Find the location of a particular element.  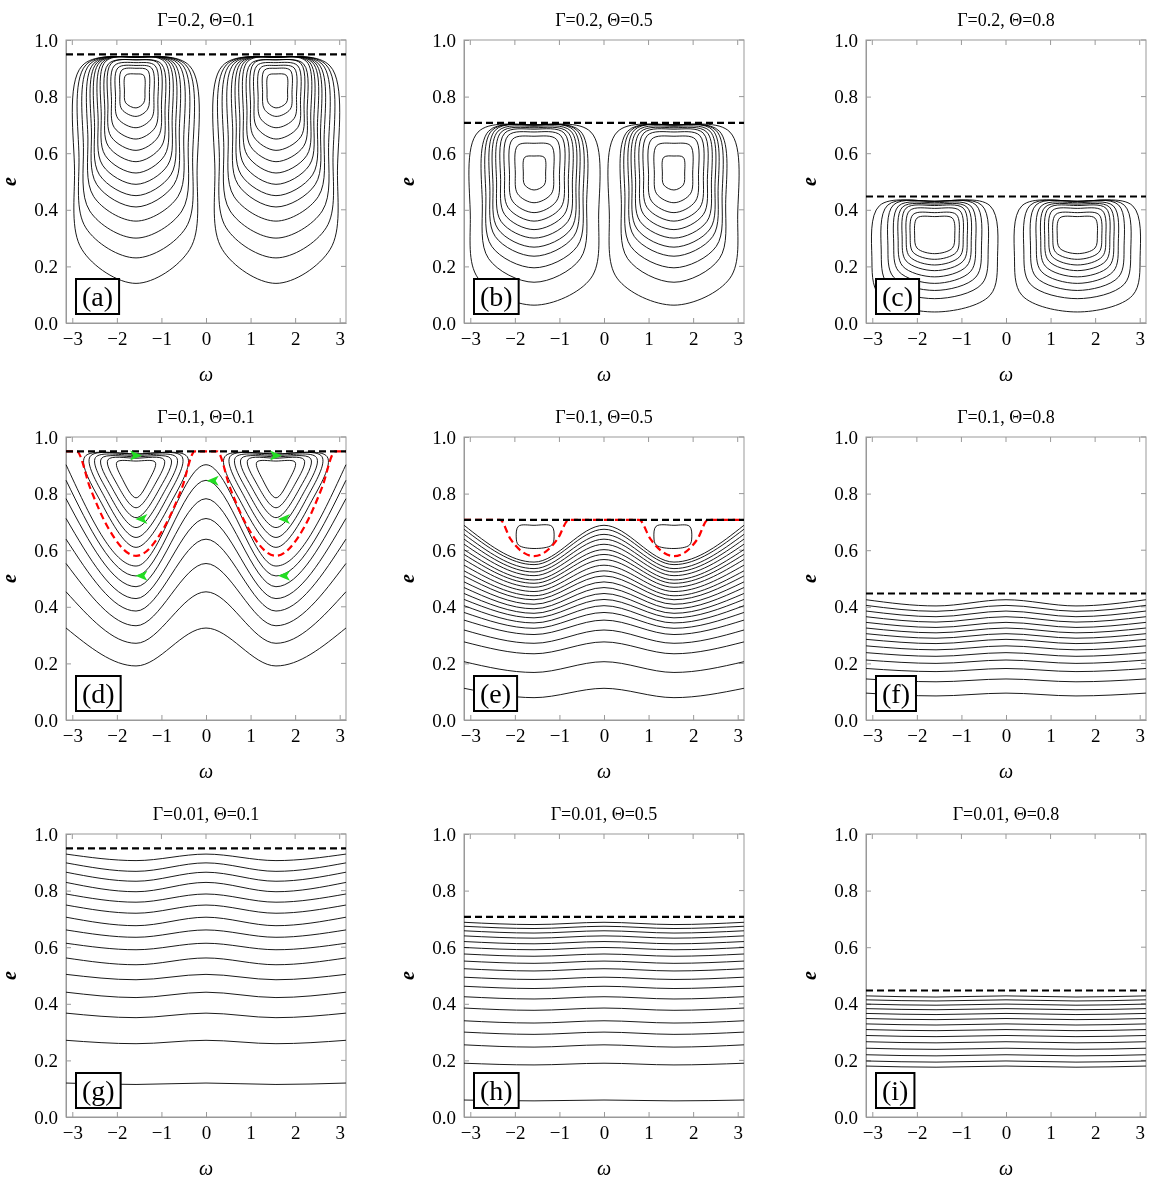

annotation: (c) is located at coordinates (898, 296).